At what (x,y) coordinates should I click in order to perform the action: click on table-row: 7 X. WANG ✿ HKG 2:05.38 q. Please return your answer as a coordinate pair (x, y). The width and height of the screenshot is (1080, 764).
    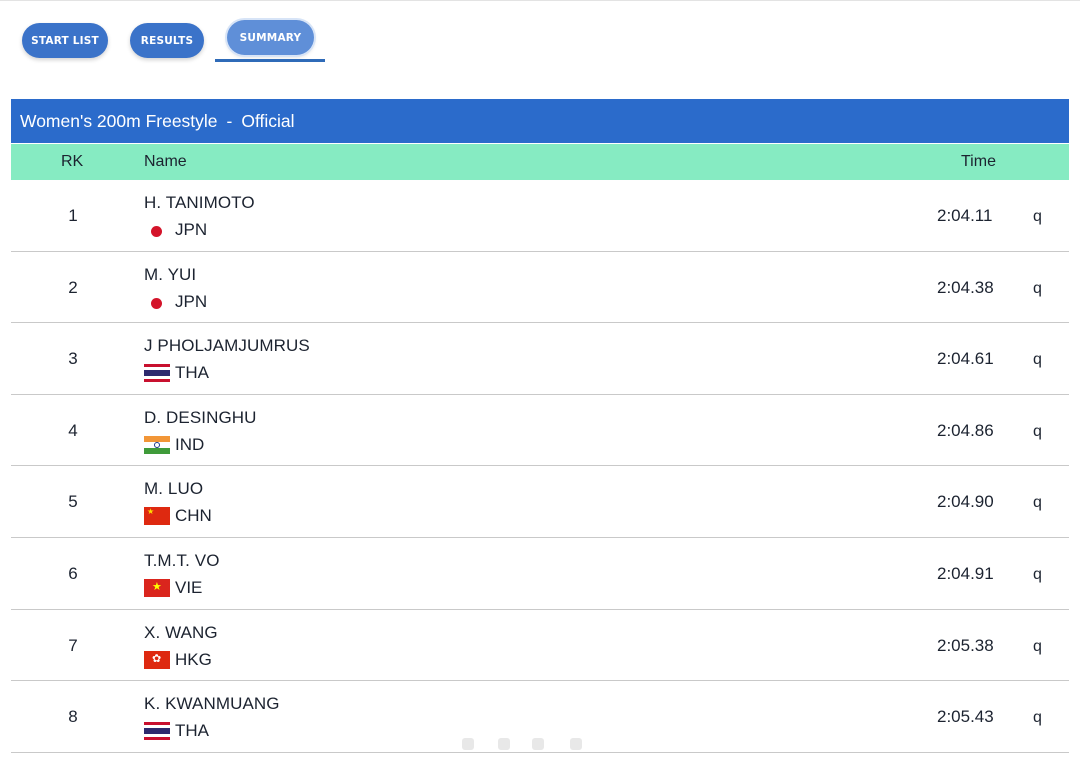
    Looking at the image, I should click on (540, 645).